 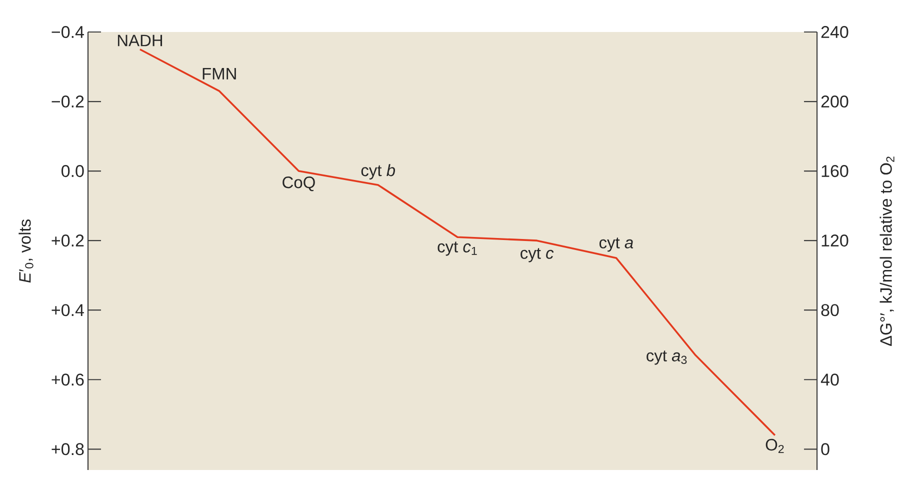 I want to click on y-axis-title: E′$_{0}$, volts, so click(x=26, y=251).